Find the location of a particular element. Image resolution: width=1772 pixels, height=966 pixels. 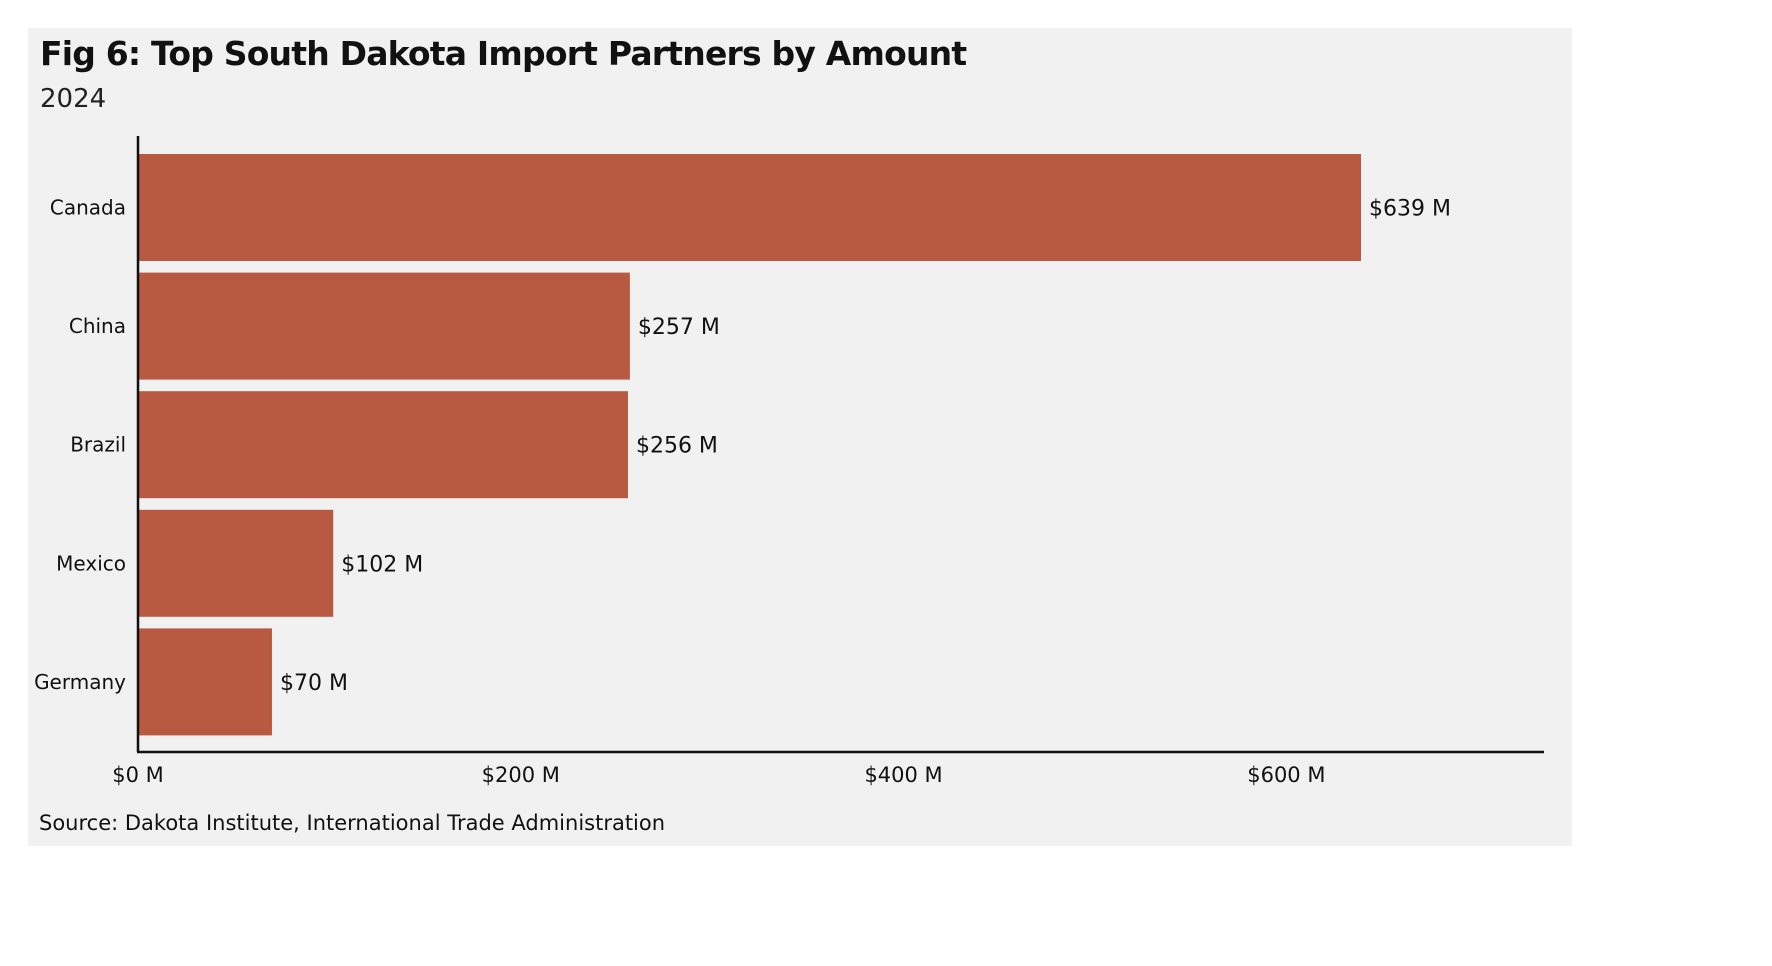

category-label: Germany is located at coordinates (80, 682).